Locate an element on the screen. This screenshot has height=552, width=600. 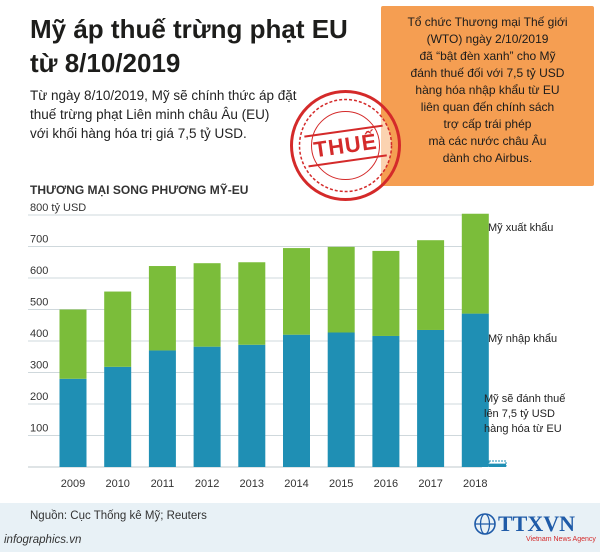
y-tick-label: 300 is located at coordinates (39, 366).